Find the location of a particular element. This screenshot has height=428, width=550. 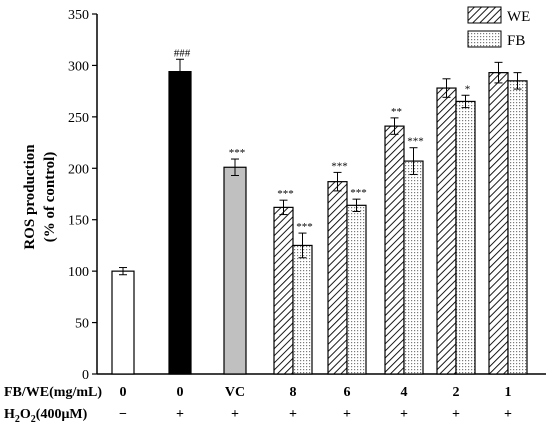

dose-tick-label: VC is located at coordinates (235, 392).